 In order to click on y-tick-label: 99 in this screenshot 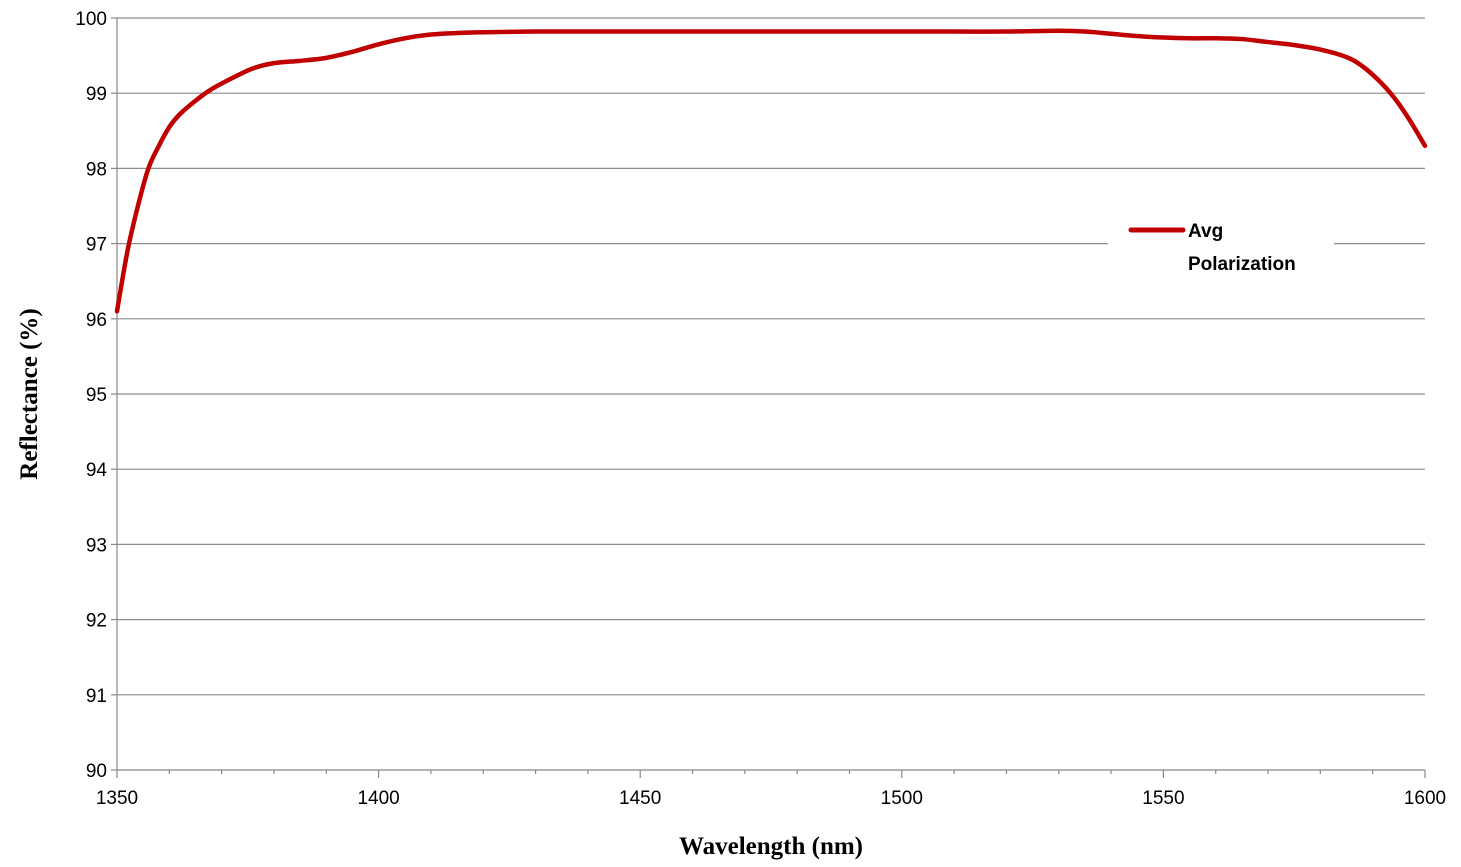, I will do `click(96, 94)`.